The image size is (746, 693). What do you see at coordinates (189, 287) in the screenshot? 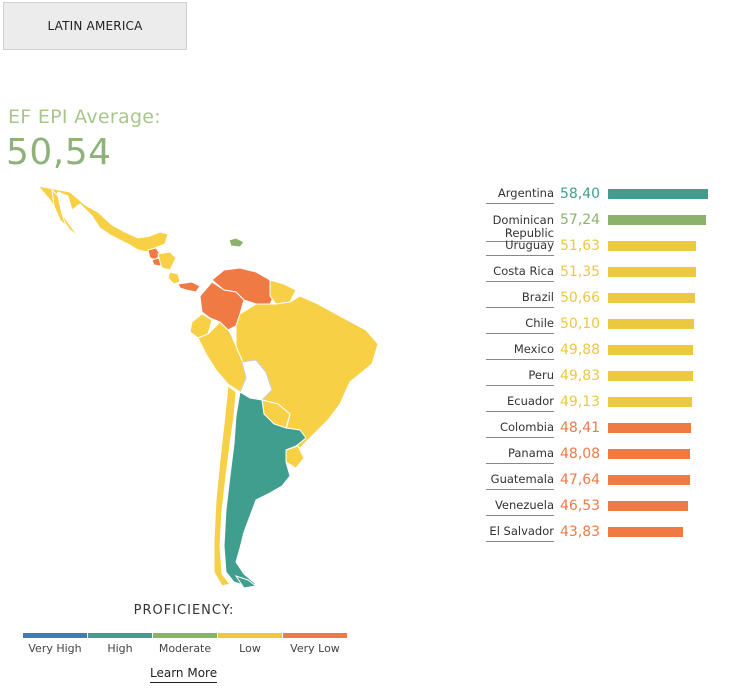
I see `country-panama` at bounding box center [189, 287].